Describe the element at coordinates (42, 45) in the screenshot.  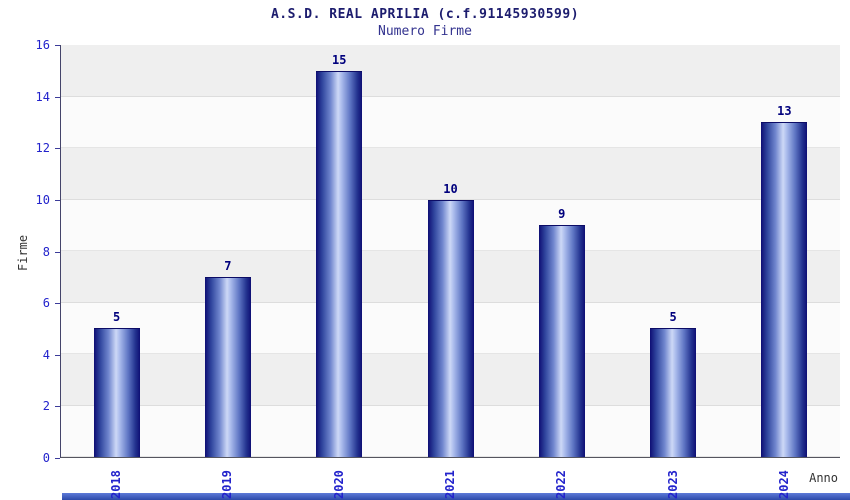
I see `y-tick-label-16: 16` at that location.